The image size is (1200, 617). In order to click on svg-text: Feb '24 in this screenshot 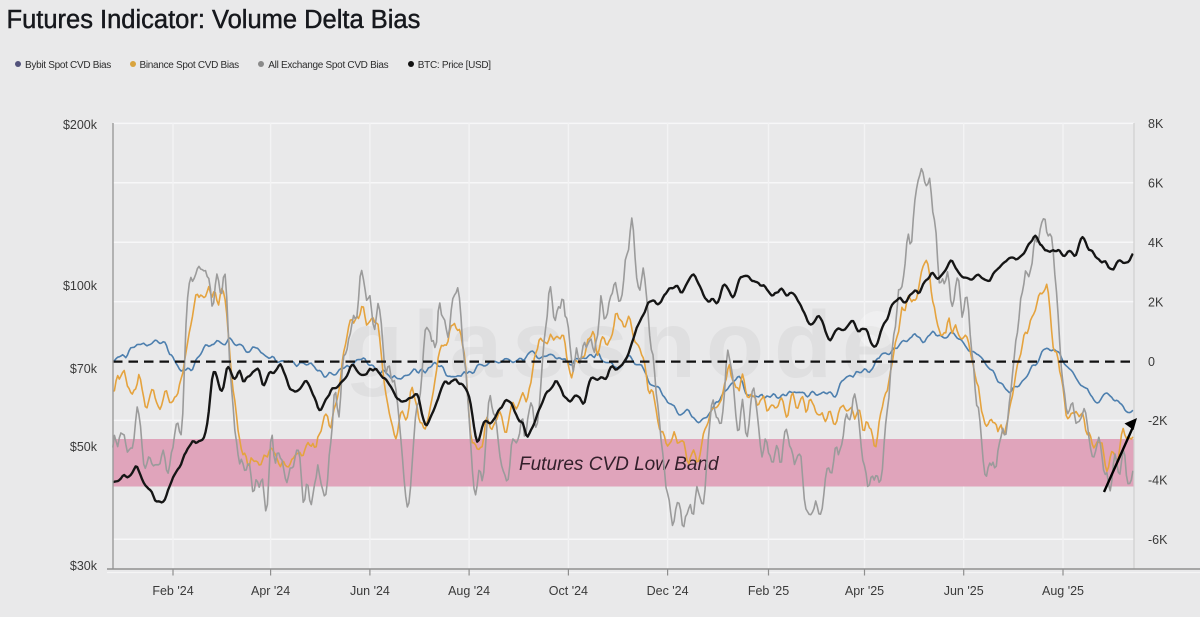, I will do `click(172, 591)`.